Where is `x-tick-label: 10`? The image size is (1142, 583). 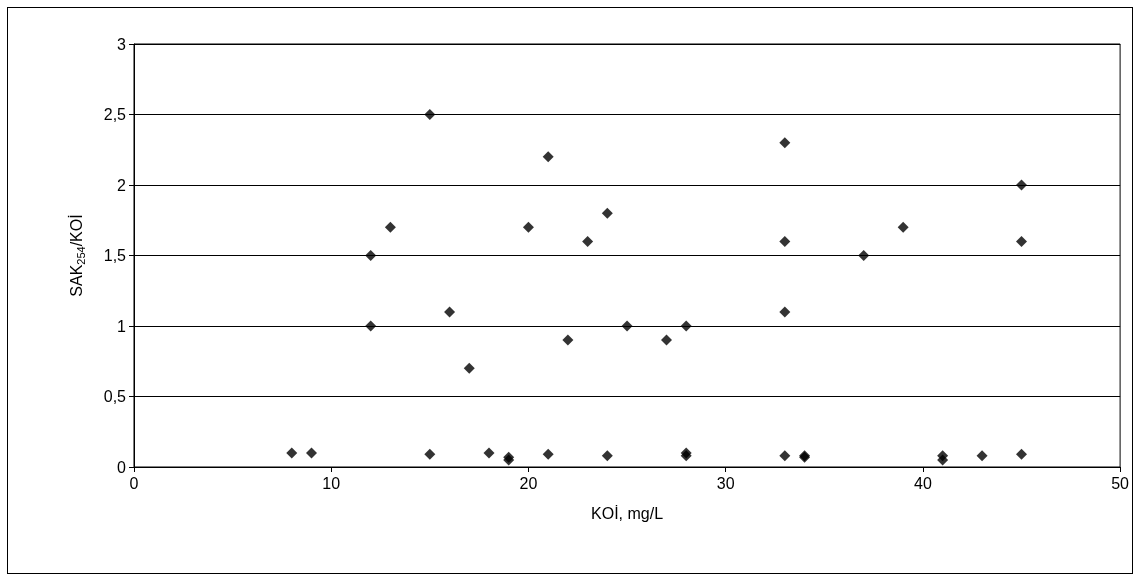 x-tick-label: 10 is located at coordinates (331, 483).